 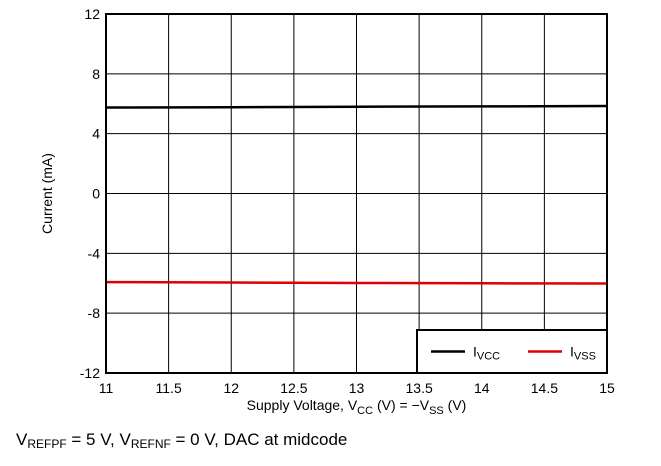 What do you see at coordinates (94, 253) in the screenshot?
I see `y-tick-label: -4` at bounding box center [94, 253].